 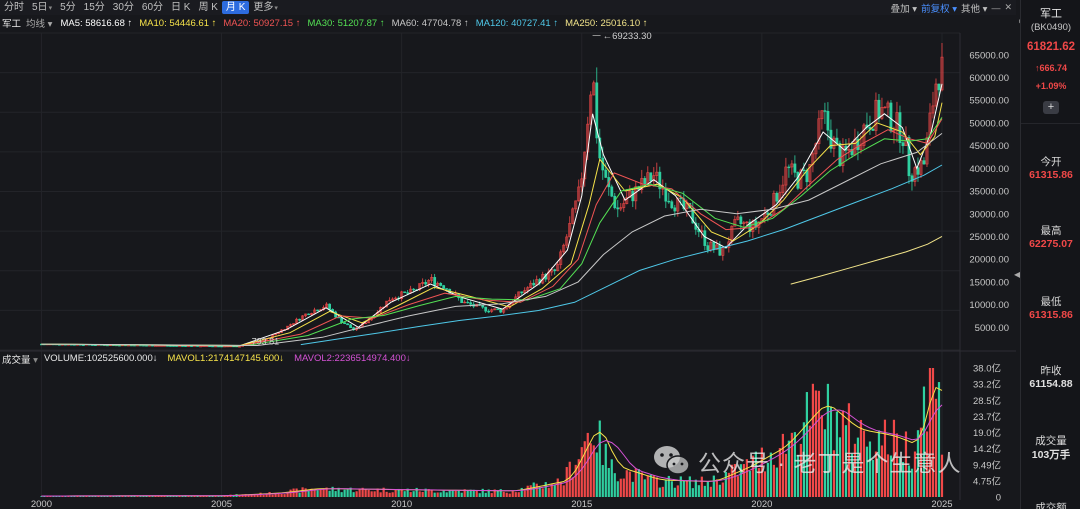 What do you see at coordinates (1008, 7) in the screenshot?
I see `close-icon: ✕` at bounding box center [1008, 7].